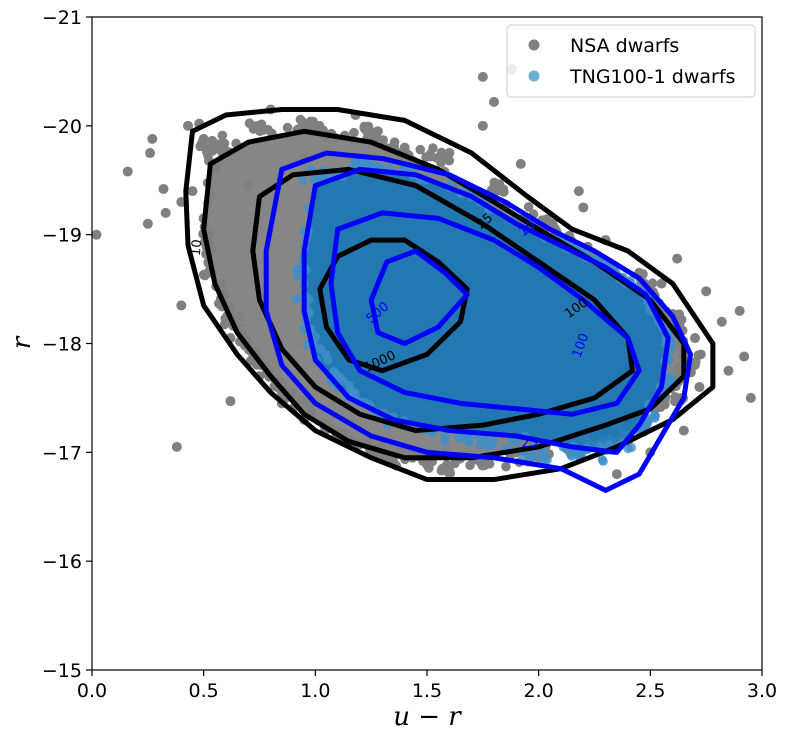 This screenshot has width=788, height=740. Describe the element at coordinates (427, 691) in the screenshot. I see `x-tick-label: 1.5` at that location.